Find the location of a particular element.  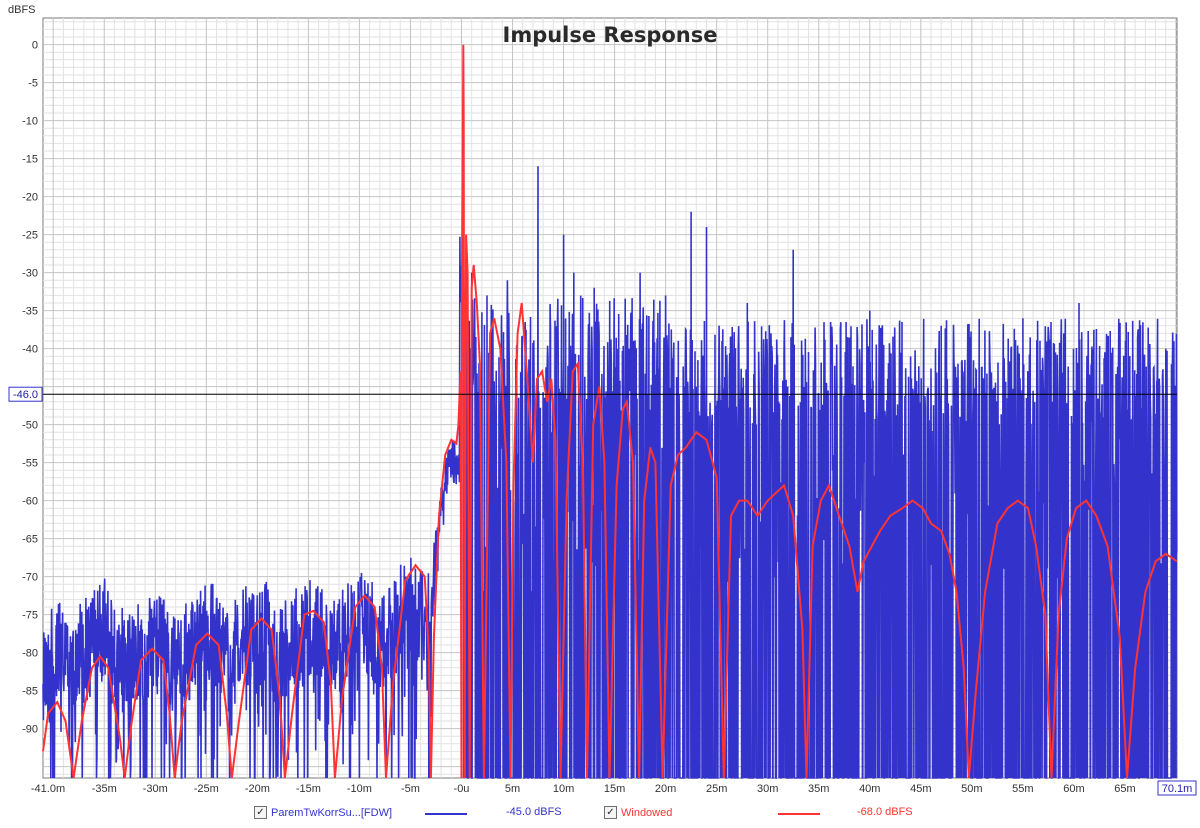

x-tick-label: 30m is located at coordinates (767, 789).